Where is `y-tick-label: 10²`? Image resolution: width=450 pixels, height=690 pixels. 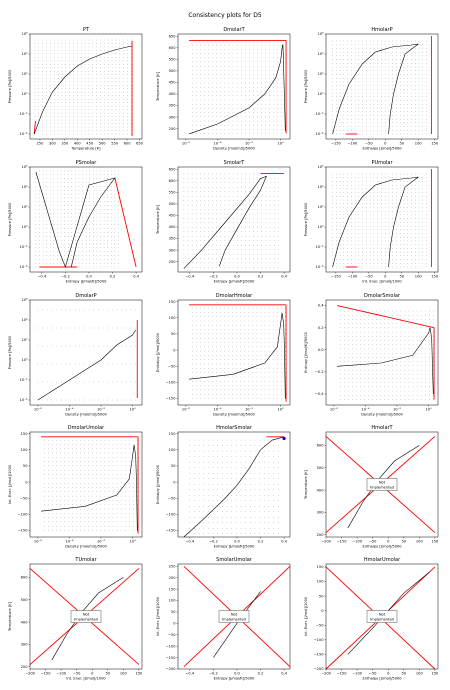
y-tick-label: 10² is located at coordinates (24, 340).